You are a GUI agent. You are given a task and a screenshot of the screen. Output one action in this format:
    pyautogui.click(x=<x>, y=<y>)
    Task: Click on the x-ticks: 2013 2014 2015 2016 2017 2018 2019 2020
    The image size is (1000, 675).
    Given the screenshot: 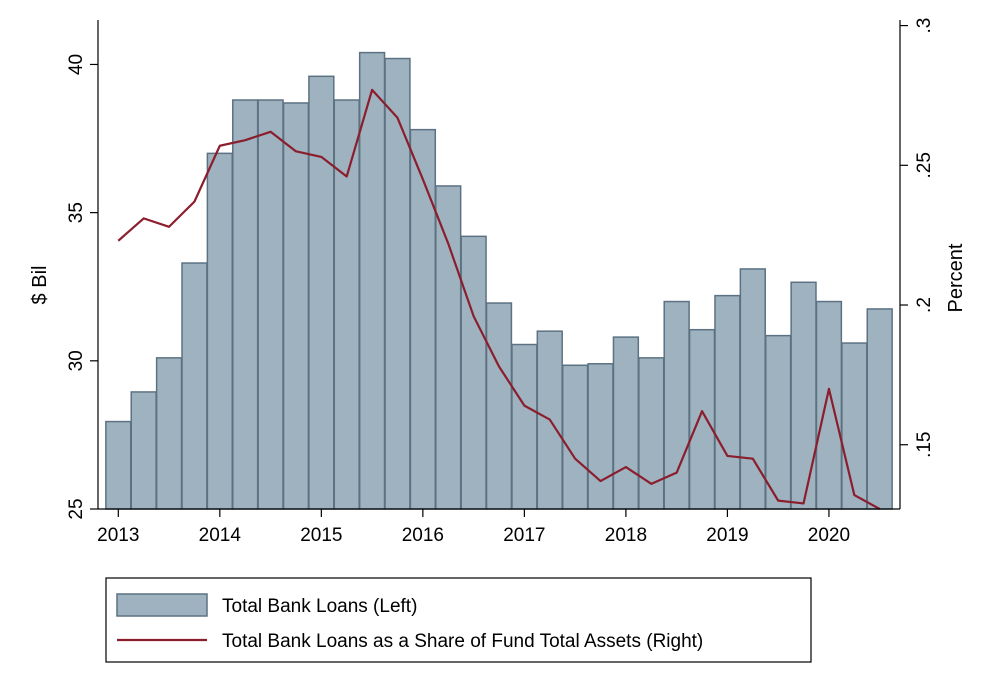 What is the action you would take?
    pyautogui.click(x=473, y=527)
    